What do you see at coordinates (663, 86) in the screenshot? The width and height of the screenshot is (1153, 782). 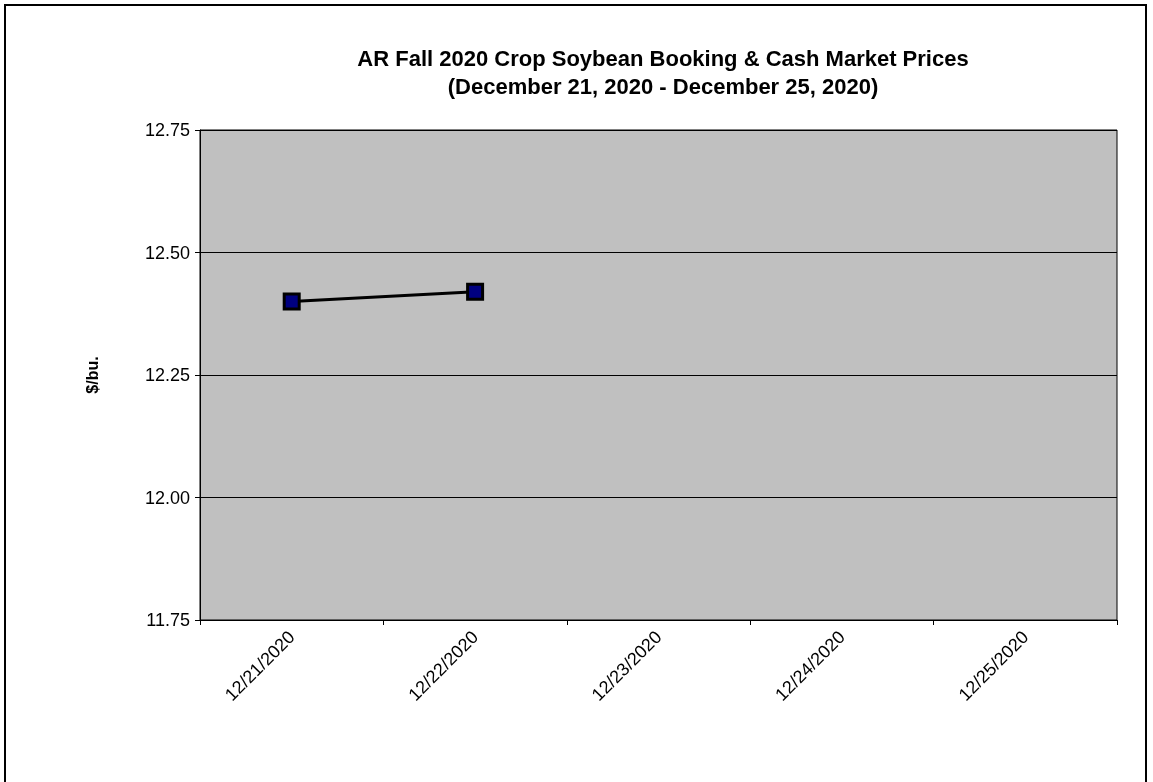 I see `chart-subtitle: (December 21, 2020 - December 25, 2020)` at bounding box center [663, 86].